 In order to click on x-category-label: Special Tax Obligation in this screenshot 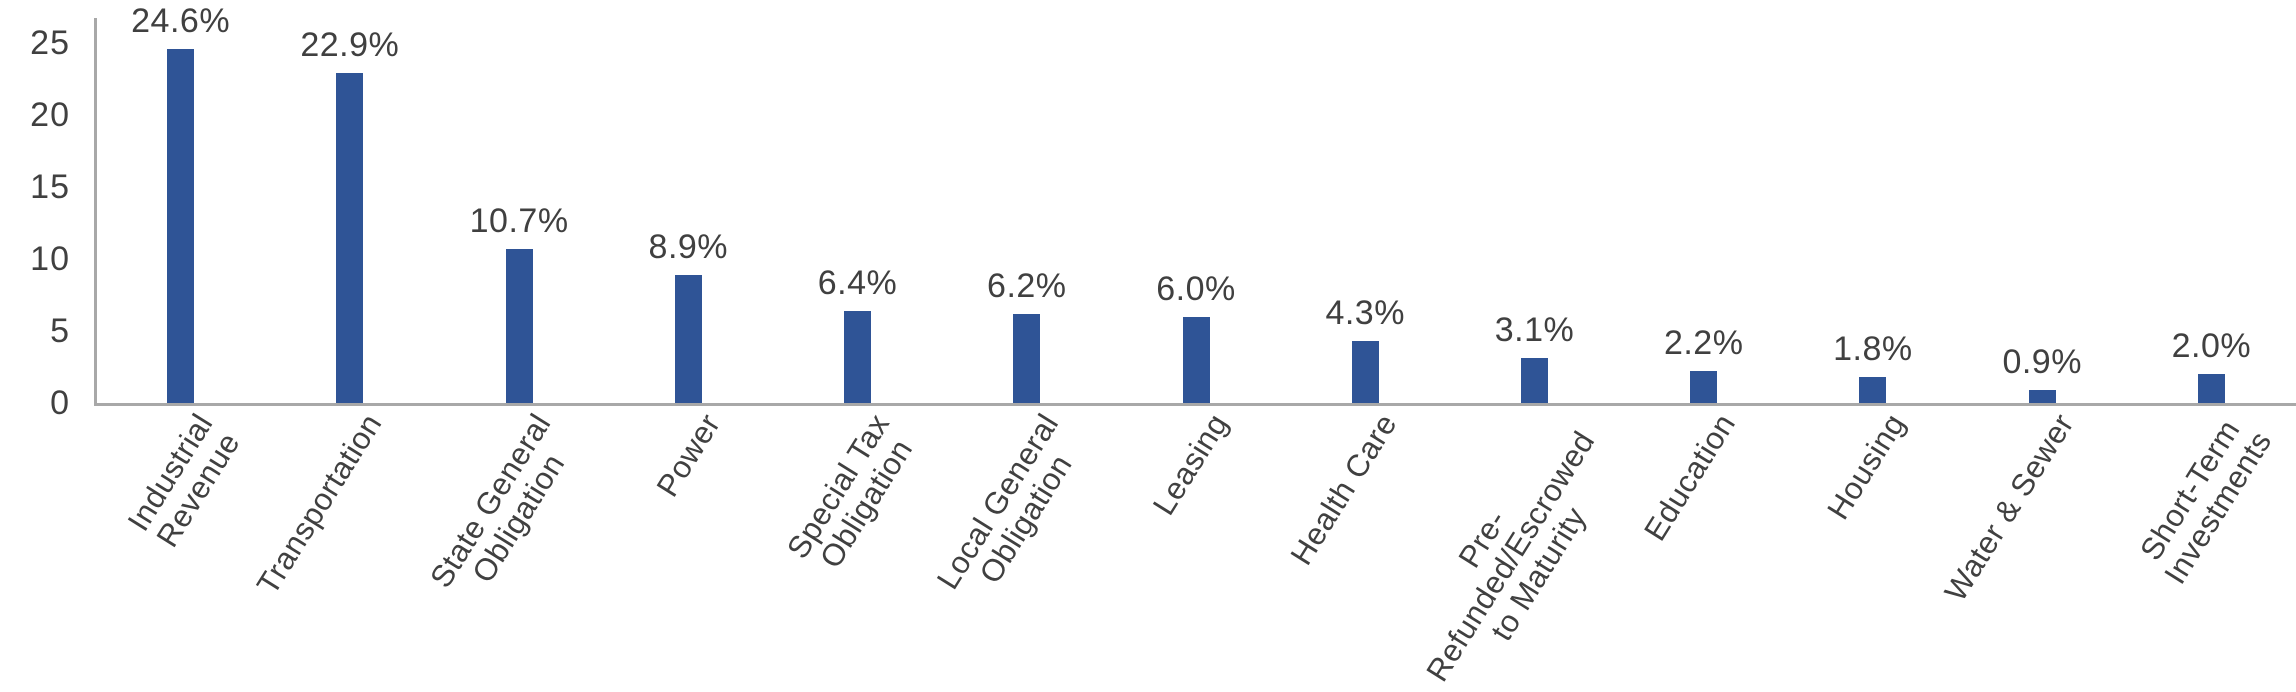, I will do `click(850, 491)`.